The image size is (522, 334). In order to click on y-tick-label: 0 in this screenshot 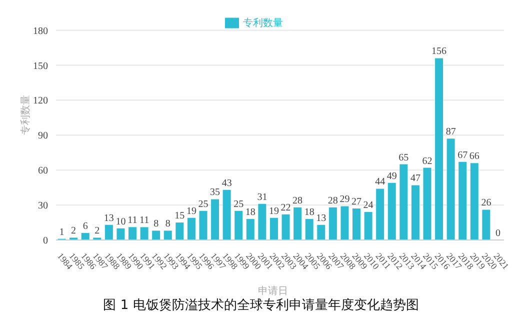, I will do `click(45, 241)`.